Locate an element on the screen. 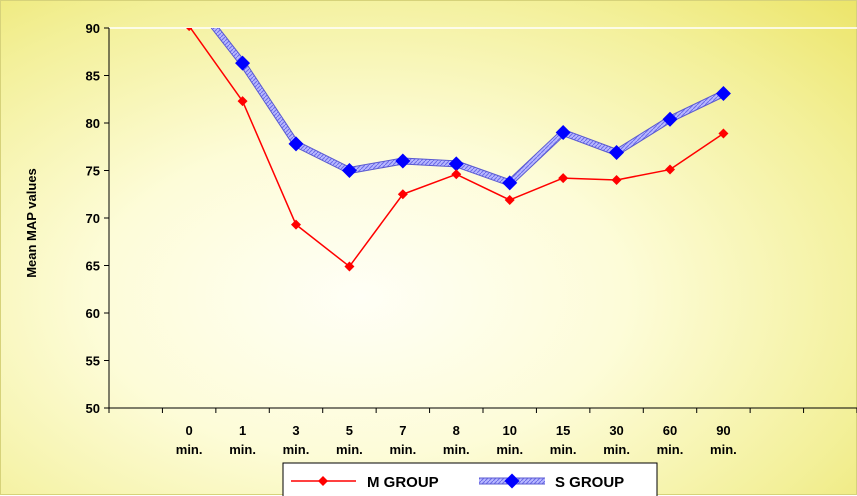  y-axis: 50 55 60 65 70 75 80 85 90 is located at coordinates (98, 218).